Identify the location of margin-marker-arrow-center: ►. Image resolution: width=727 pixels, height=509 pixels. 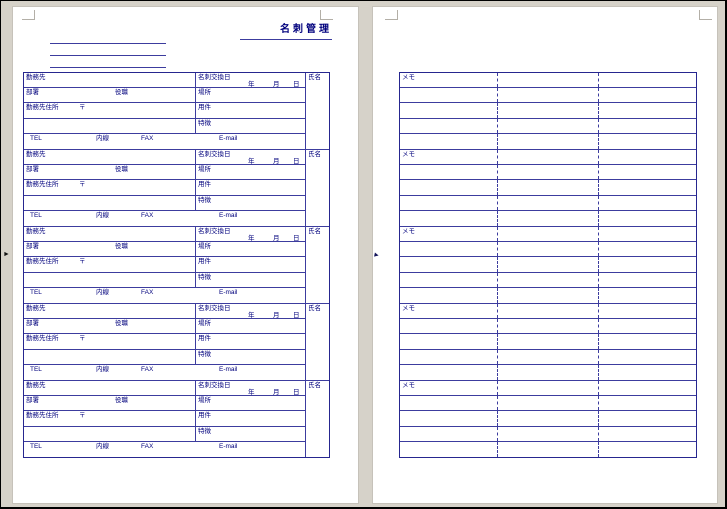
(376, 255).